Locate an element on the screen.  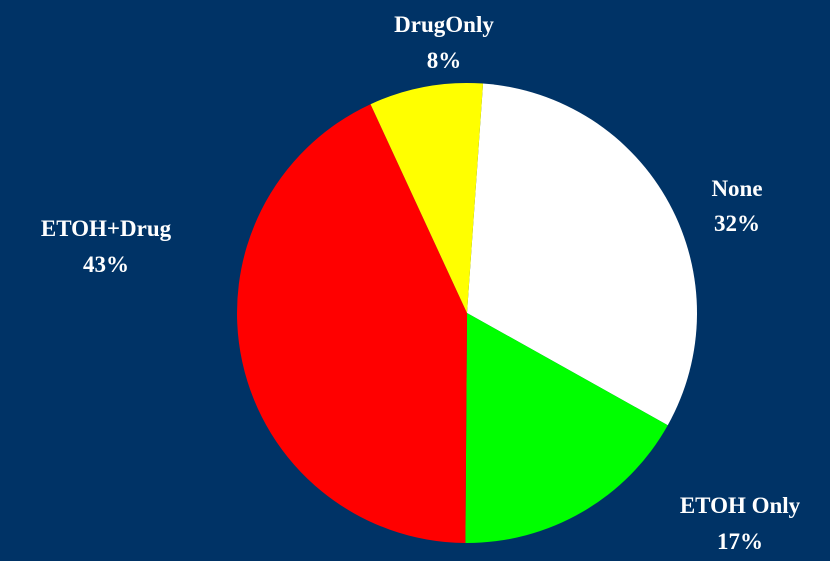
pie-slice-etoh-only is located at coordinates (566, 428).